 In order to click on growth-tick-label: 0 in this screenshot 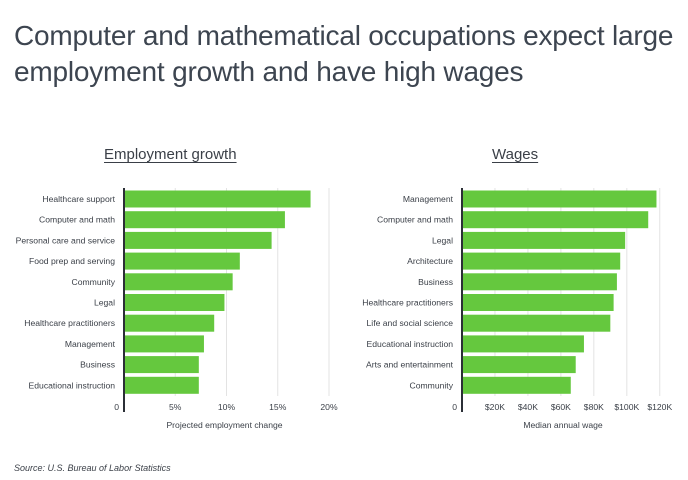, I will do `click(116, 407)`.